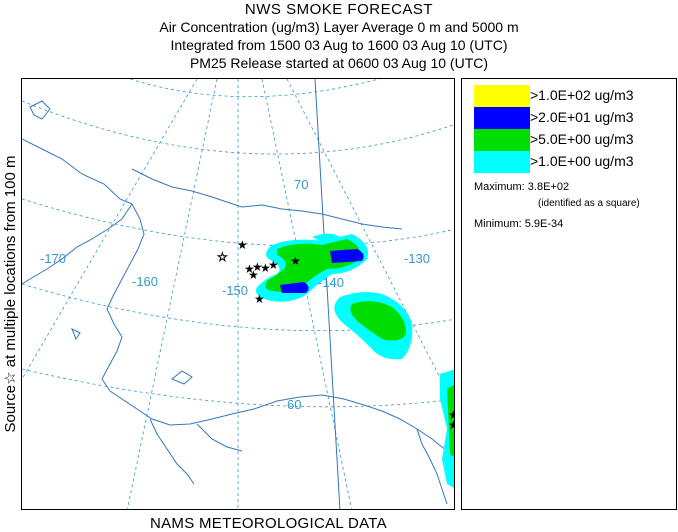 The image size is (678, 532). Describe the element at coordinates (498, 224) in the screenshot. I see `minimum-label: Minimum:` at that location.